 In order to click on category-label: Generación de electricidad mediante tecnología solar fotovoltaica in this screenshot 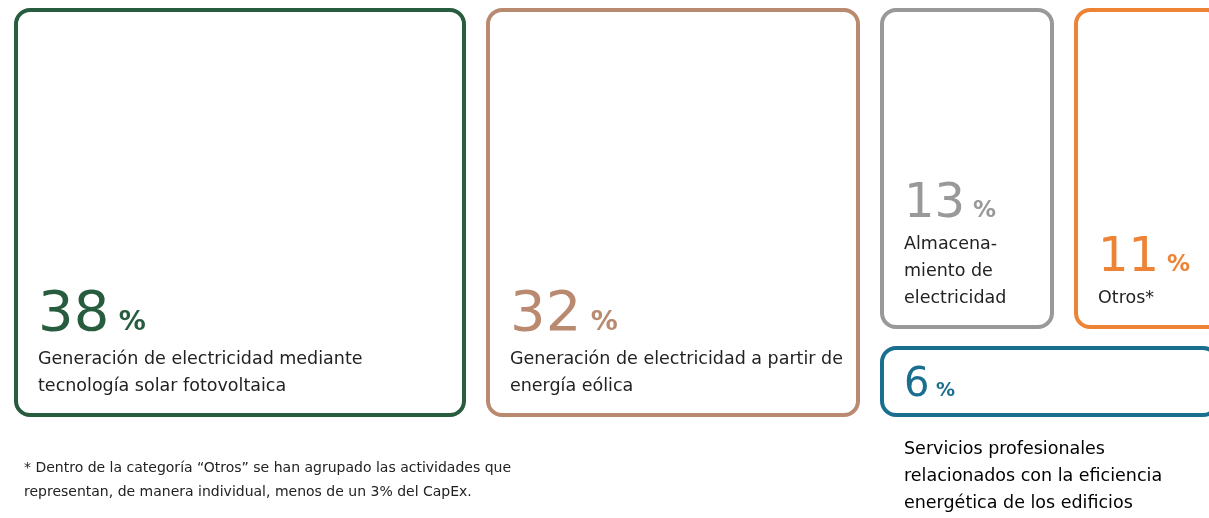, I will do `click(201, 372)`.